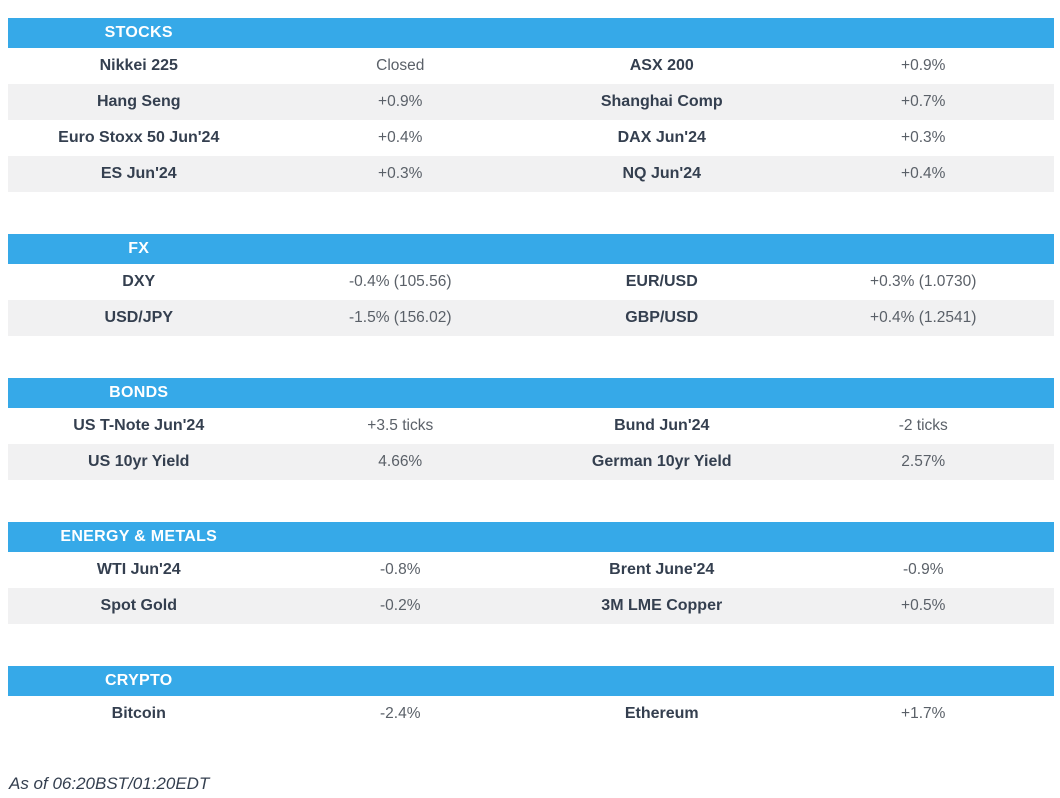 The width and height of the screenshot is (1060, 798). I want to click on table-row: Euro Stoxx 50 Jun'24 +0.4% DAX Jun'24 +0.3%, so click(531, 138).